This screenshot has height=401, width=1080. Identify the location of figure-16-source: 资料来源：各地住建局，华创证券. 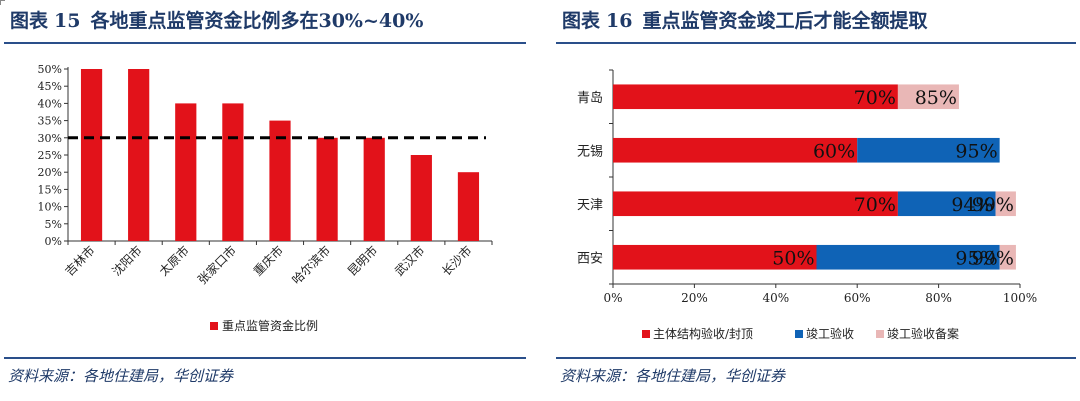
(673, 376).